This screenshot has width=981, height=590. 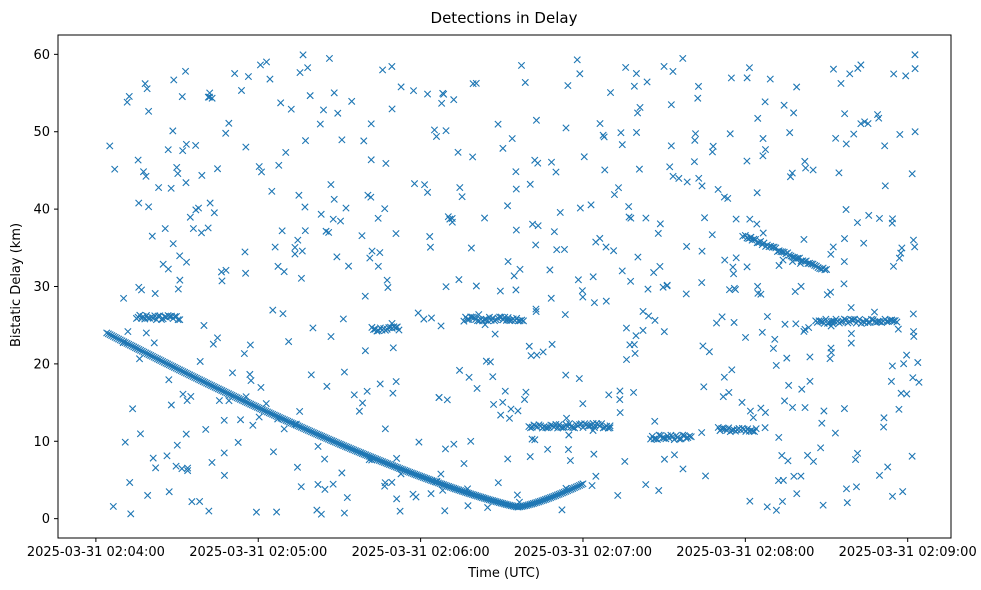 What do you see at coordinates (41, 210) in the screenshot?
I see `y-tick-label: 40` at bounding box center [41, 210].